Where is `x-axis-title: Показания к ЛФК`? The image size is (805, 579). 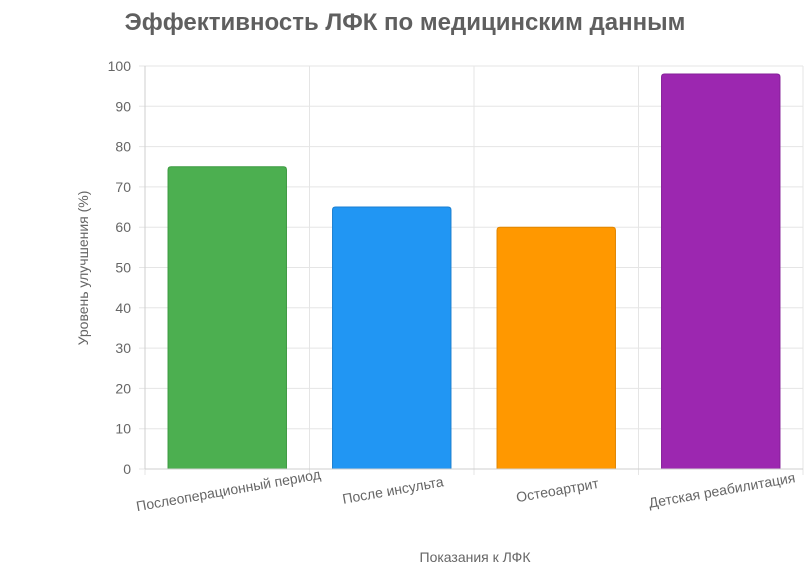
x-axis-title: Показания к ЛФК is located at coordinates (476, 557).